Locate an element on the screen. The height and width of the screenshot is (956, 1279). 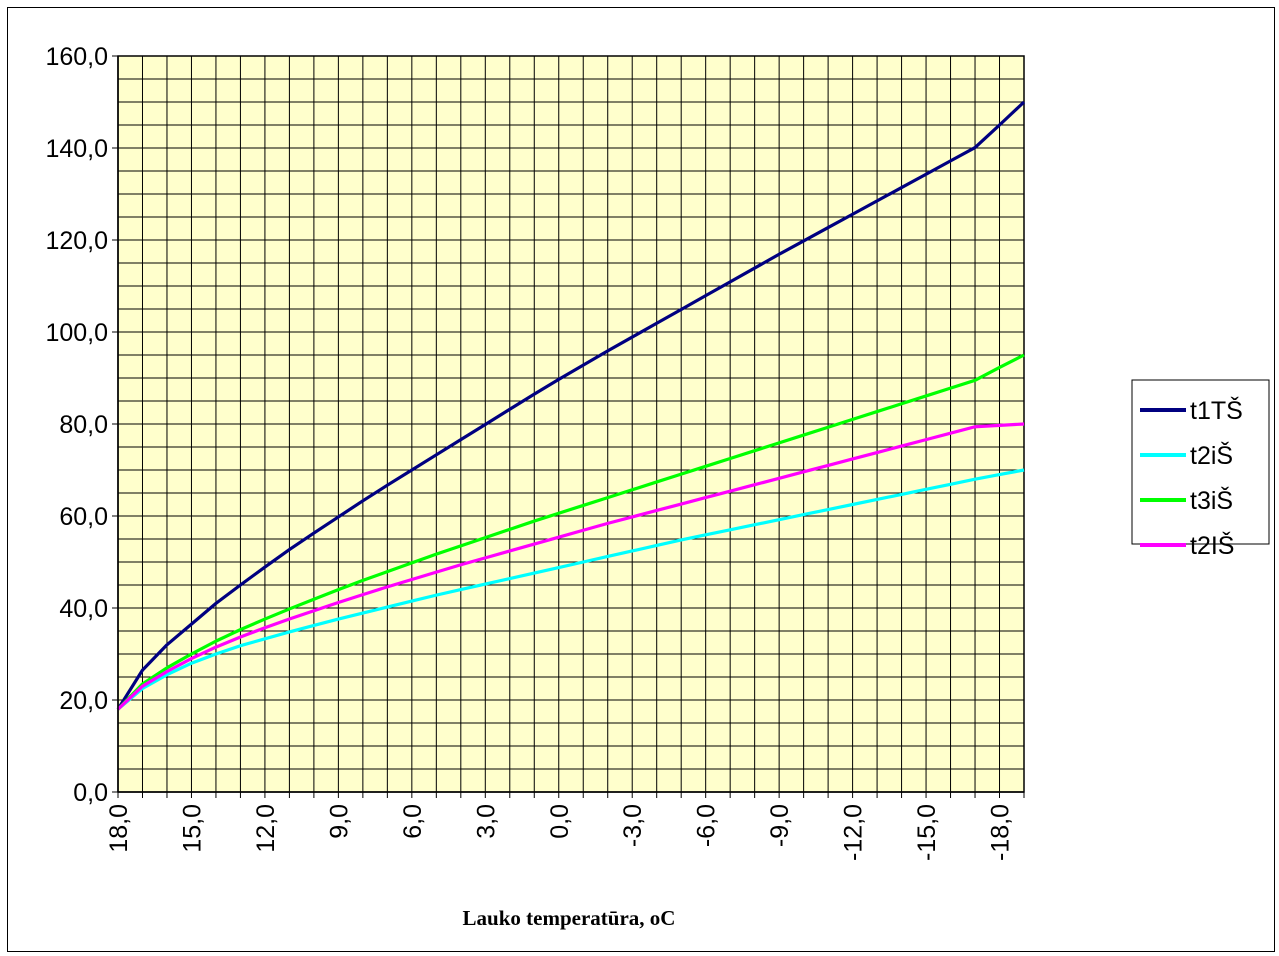
y-tick-label: 160,0 is located at coordinates (76, 57).